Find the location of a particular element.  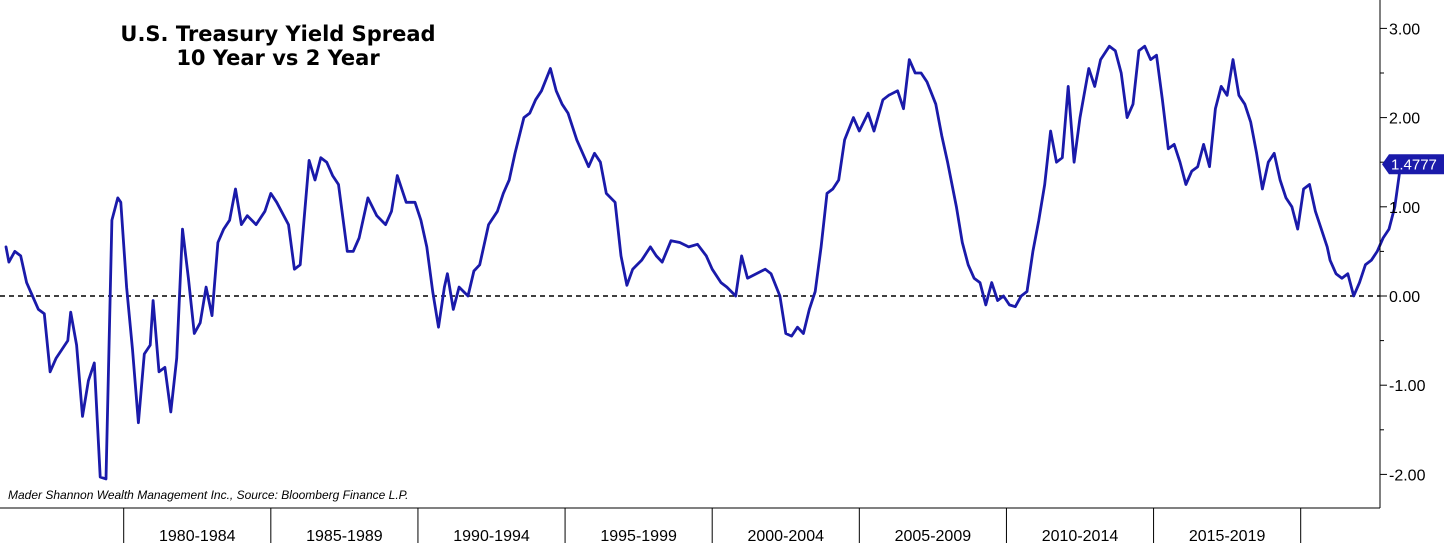

x-category-label: 2005-2009 is located at coordinates (933, 535).